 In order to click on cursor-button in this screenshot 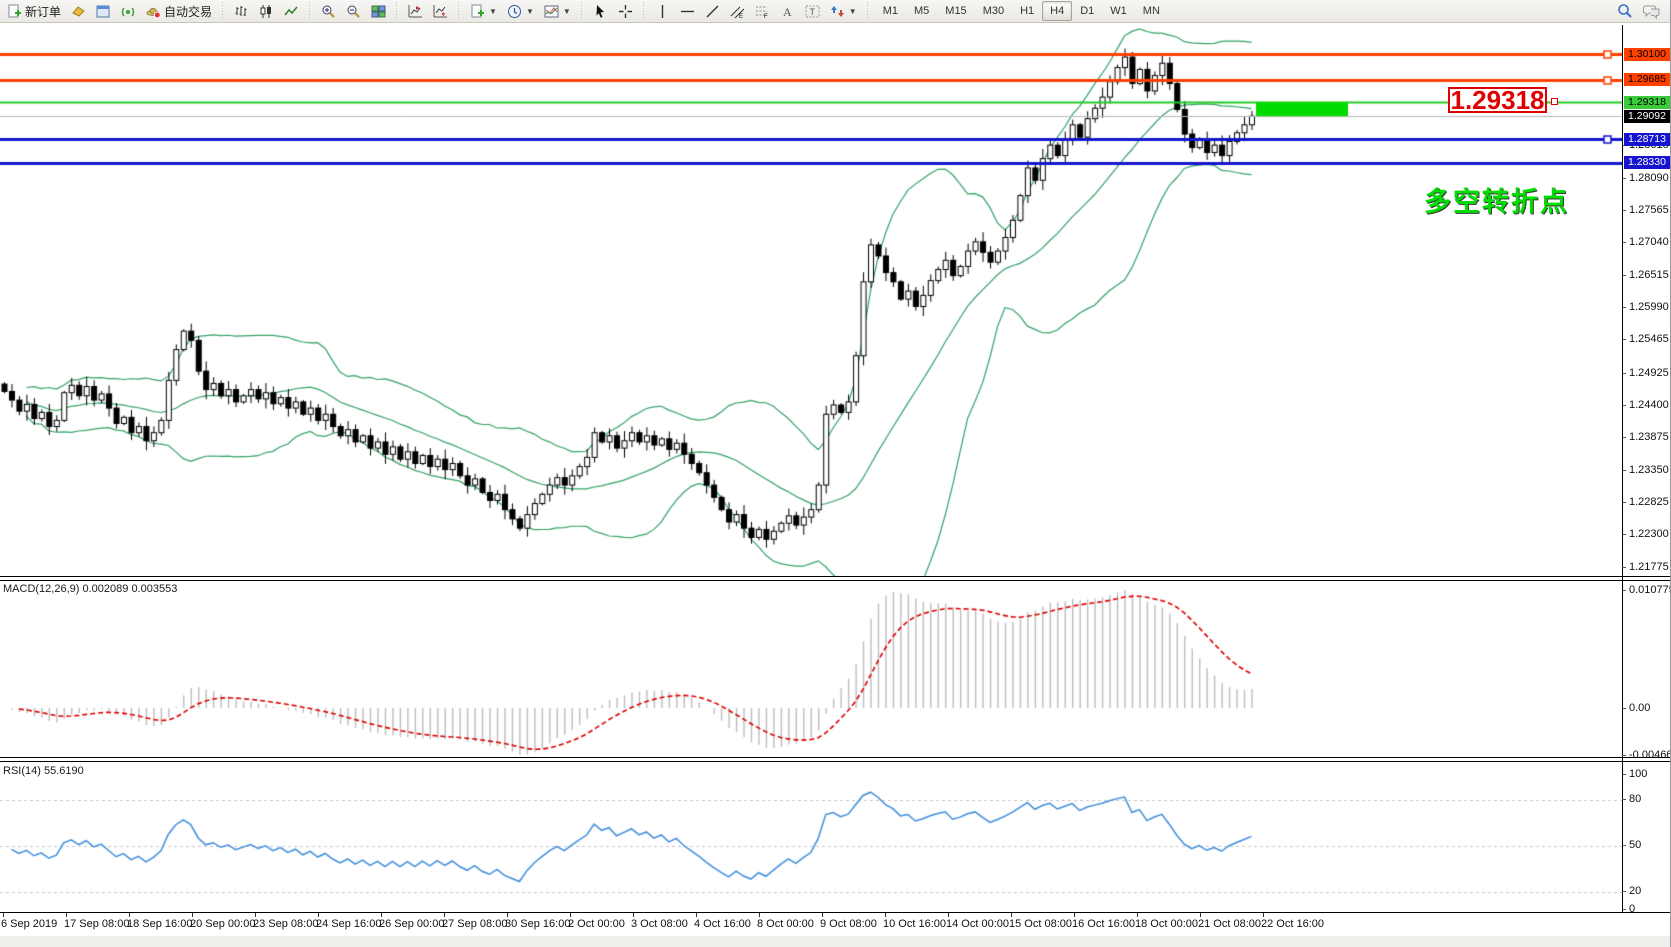, I will do `click(600, 11)`.